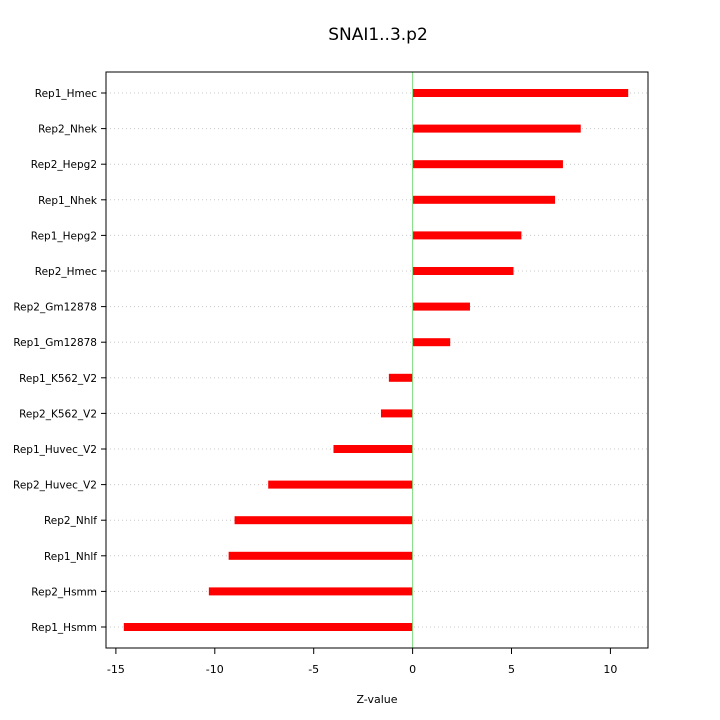 The height and width of the screenshot is (720, 720). What do you see at coordinates (64, 592) in the screenshot?
I see `category-label: Rep2_Hsmm` at bounding box center [64, 592].